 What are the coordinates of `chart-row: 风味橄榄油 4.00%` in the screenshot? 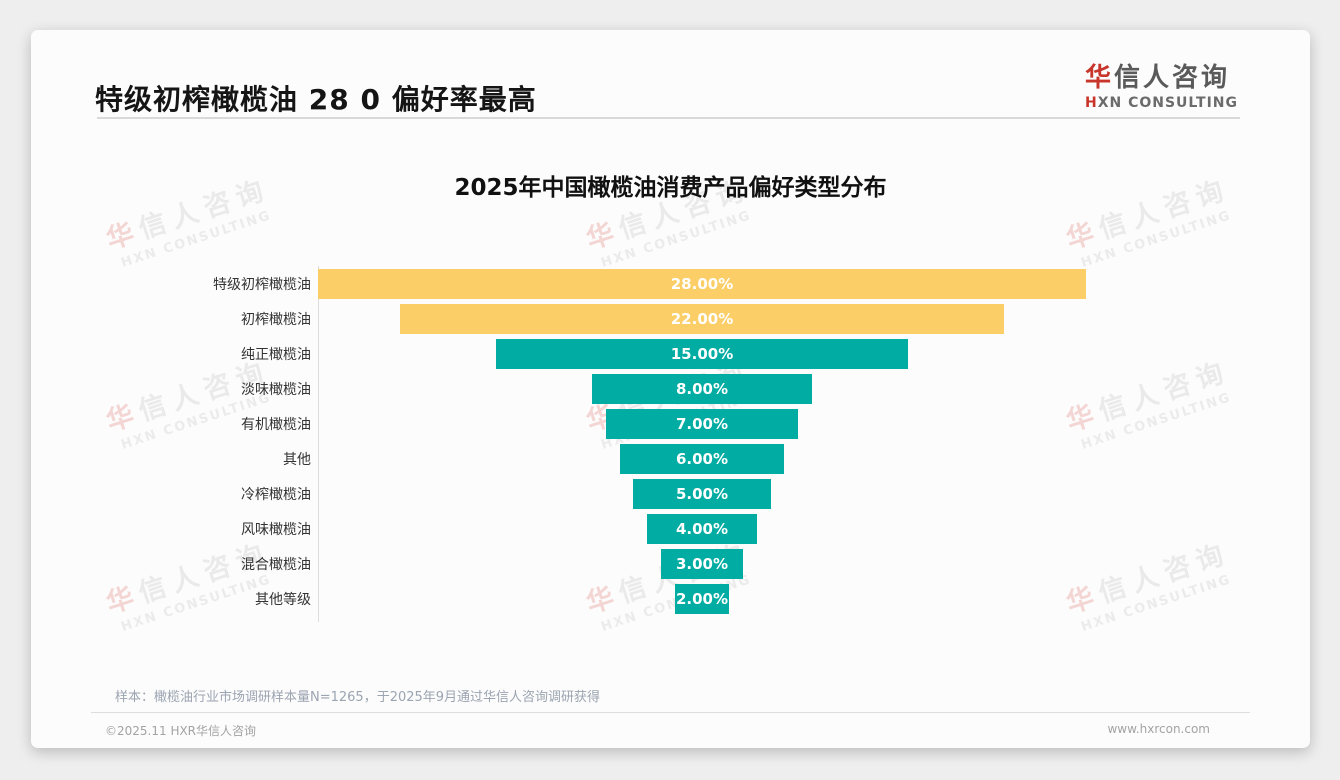 It's located at (682, 529).